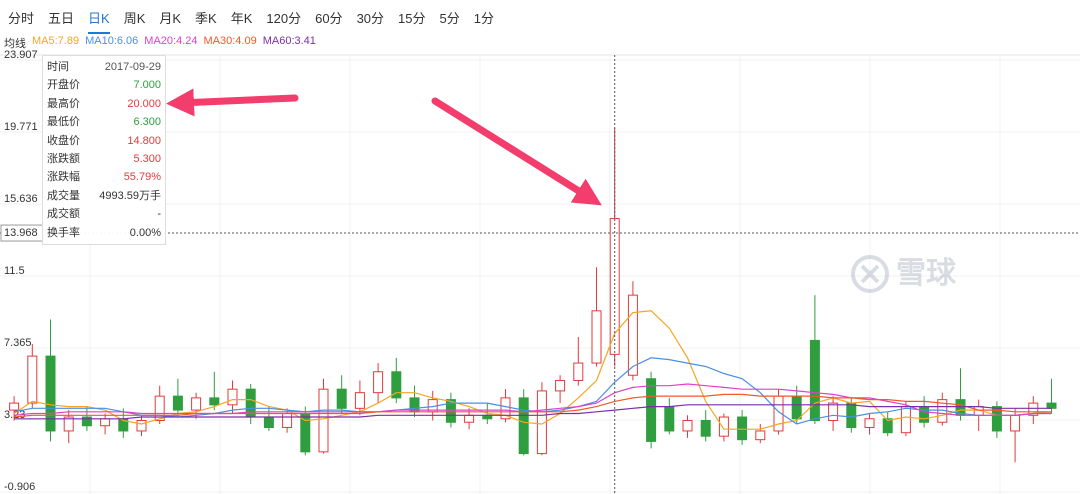 The image size is (1080, 494). I want to click on tooltip-row: 成交量 4993.59万手, so click(104, 196).